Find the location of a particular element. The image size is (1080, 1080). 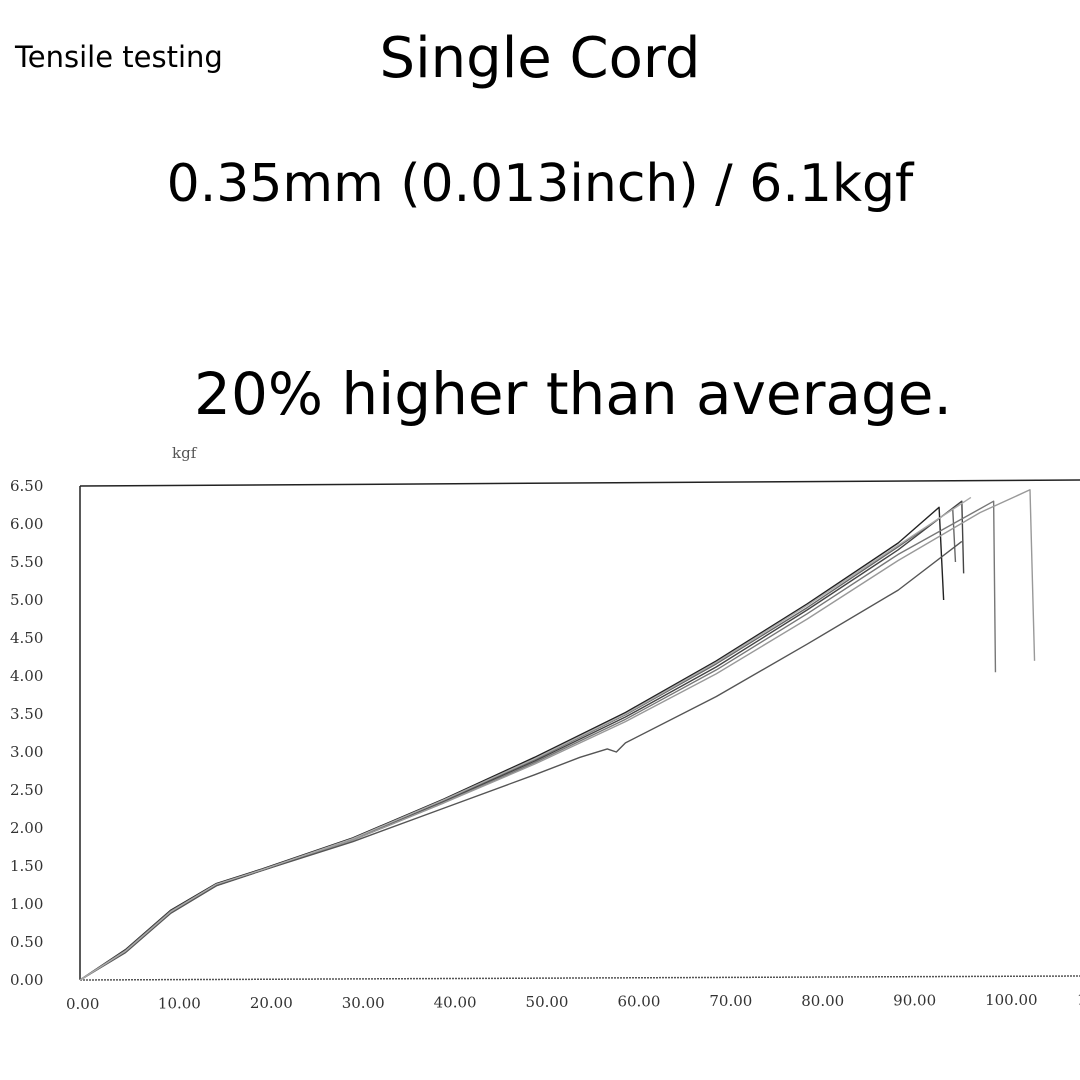

y-tick-label: 5.50 is located at coordinates (26, 562).